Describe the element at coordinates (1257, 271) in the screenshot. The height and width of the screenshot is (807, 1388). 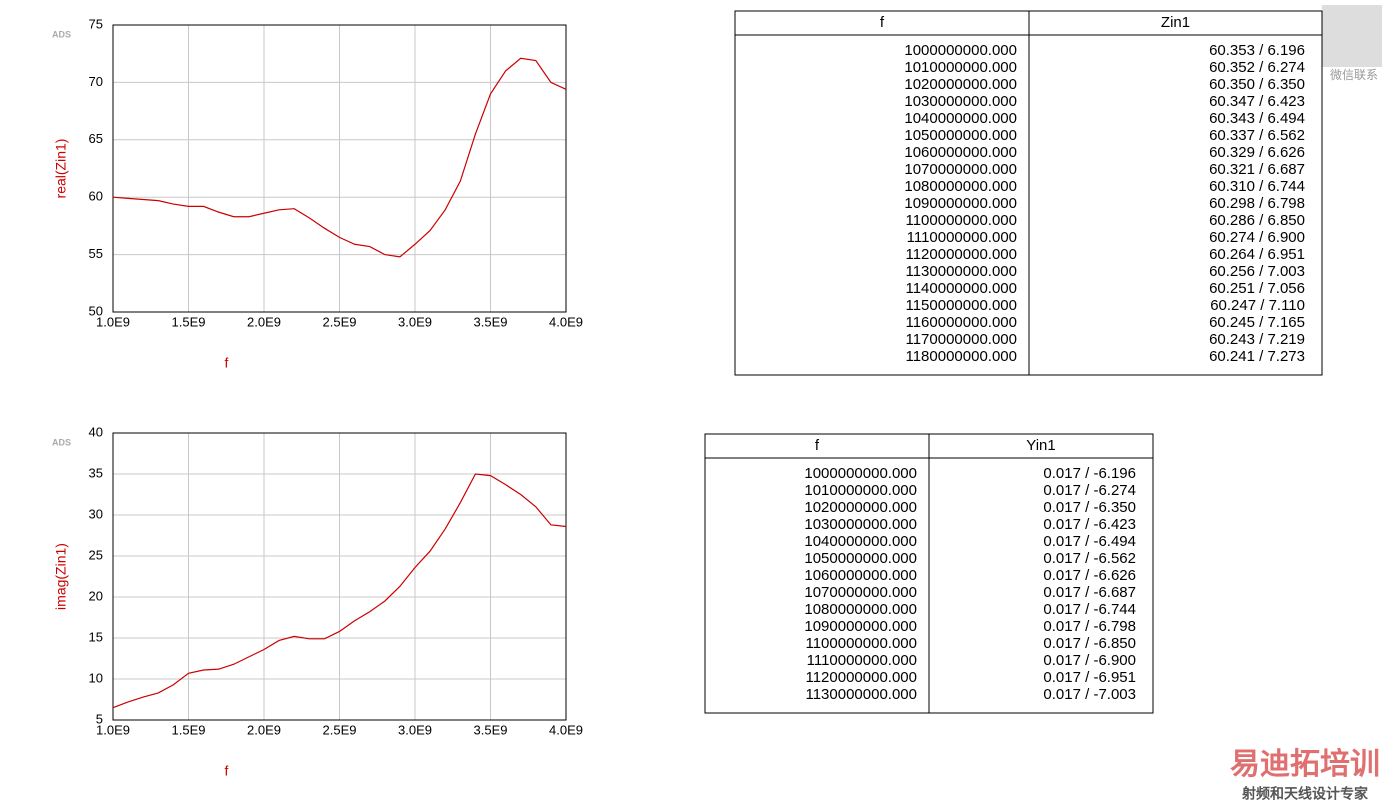
I see `table-cell: 60.256 / 7.003` at that location.